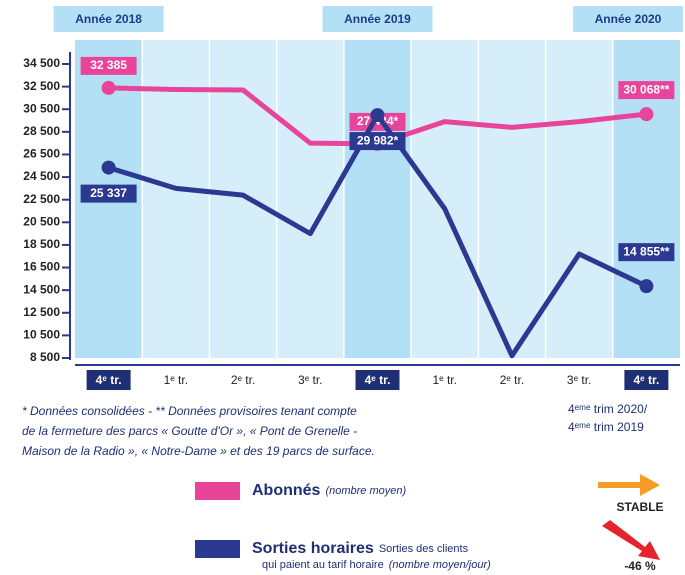  What do you see at coordinates (41, 312) in the screenshot?
I see `y-tick-label: 12 500` at bounding box center [41, 312].